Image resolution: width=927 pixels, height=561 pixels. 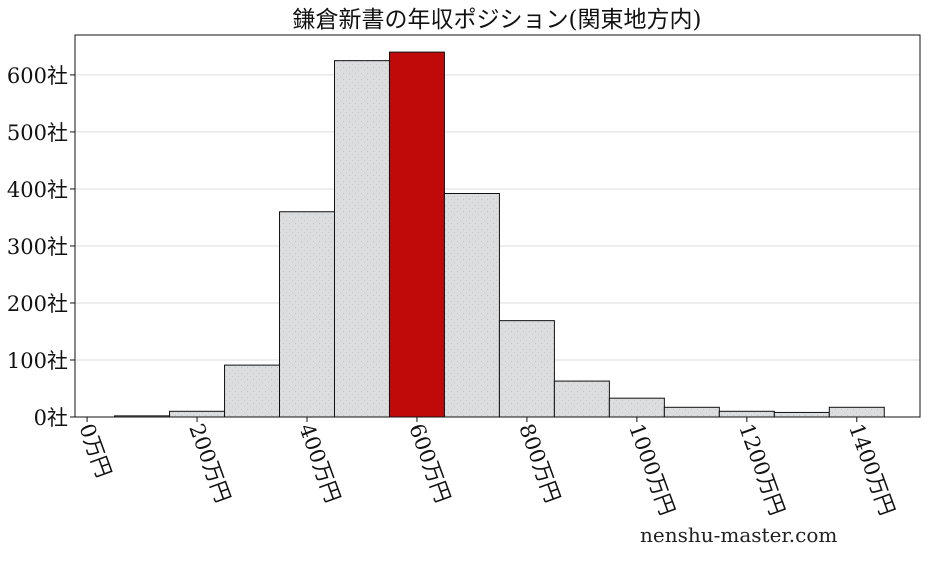 What do you see at coordinates (871, 470) in the screenshot?
I see `x-tick-label: 1400万円` at bounding box center [871, 470].